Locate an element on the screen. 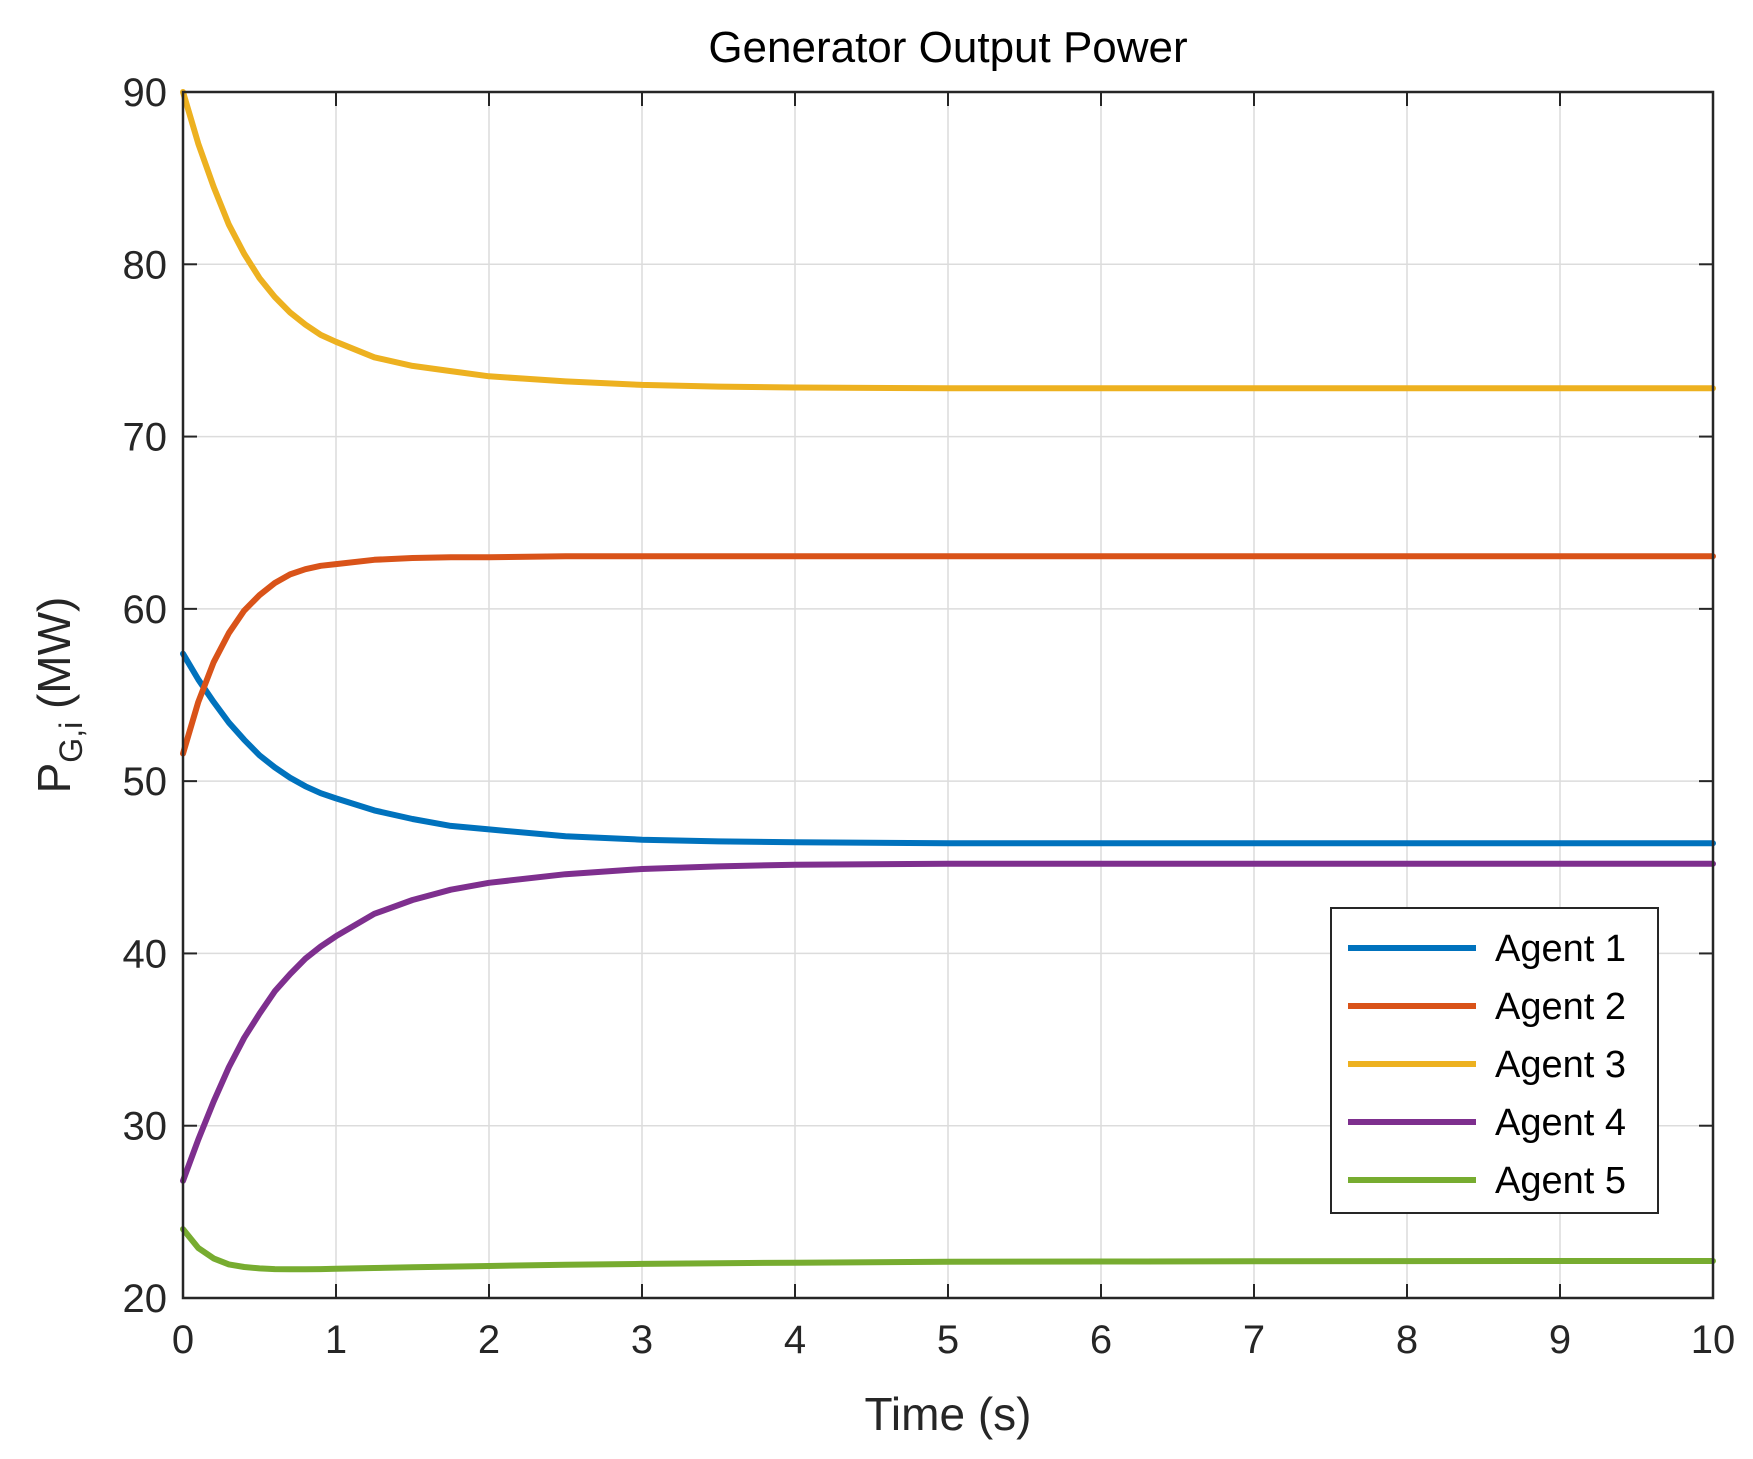 The width and height of the screenshot is (1753, 1459). y-tick-label: 20 is located at coordinates (145, 1299).